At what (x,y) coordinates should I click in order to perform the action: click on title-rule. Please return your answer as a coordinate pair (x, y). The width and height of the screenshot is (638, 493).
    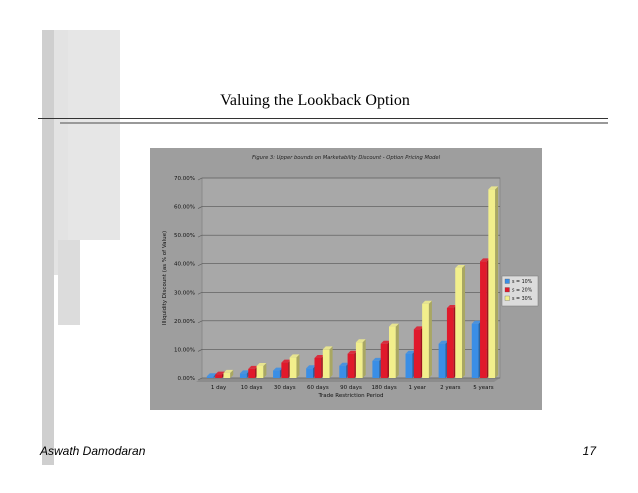
    Looking at the image, I should click on (323, 118).